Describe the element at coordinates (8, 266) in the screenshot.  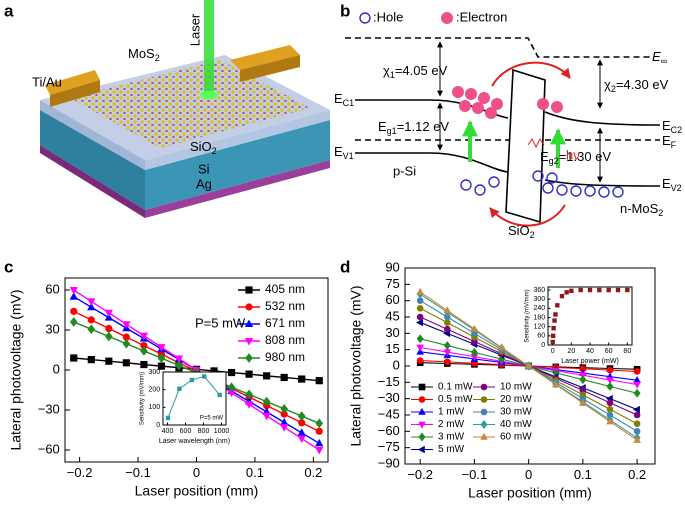
I see `panel-label: c` at that location.